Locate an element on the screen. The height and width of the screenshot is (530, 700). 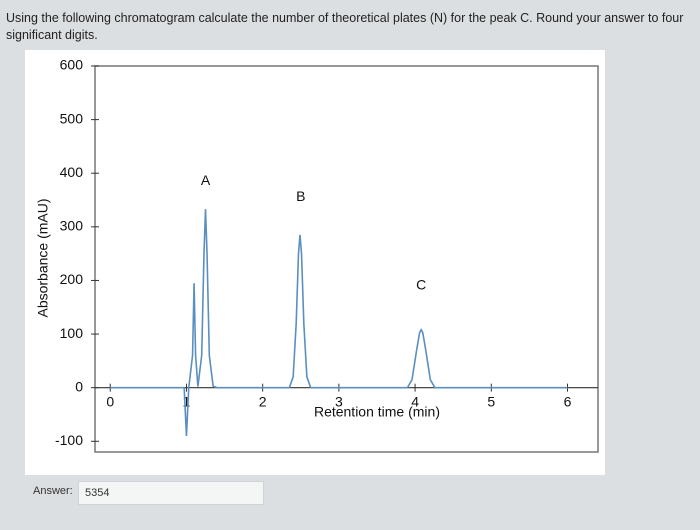
x-axis-label: Retention time (min) is located at coordinates (377, 411).